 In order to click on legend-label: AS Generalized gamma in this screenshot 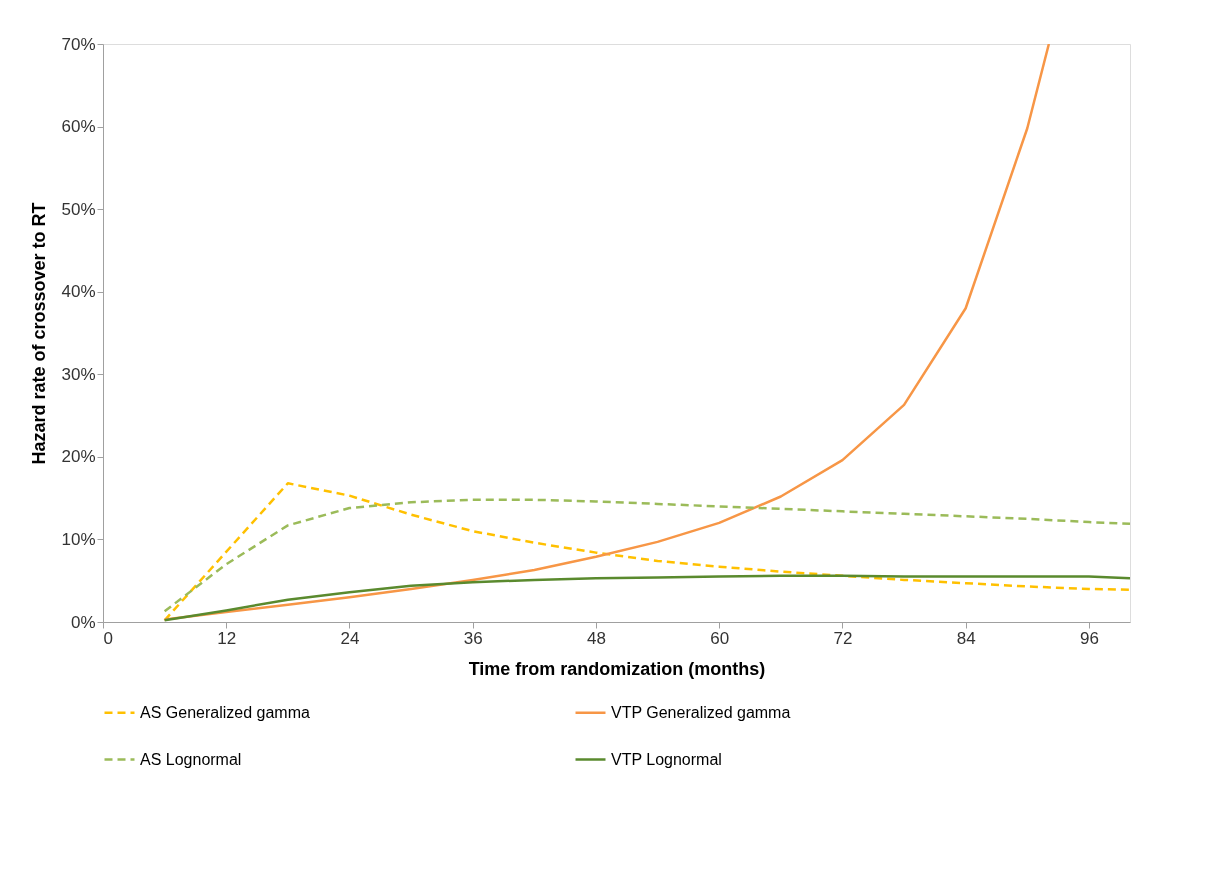, I will do `click(225, 712)`.